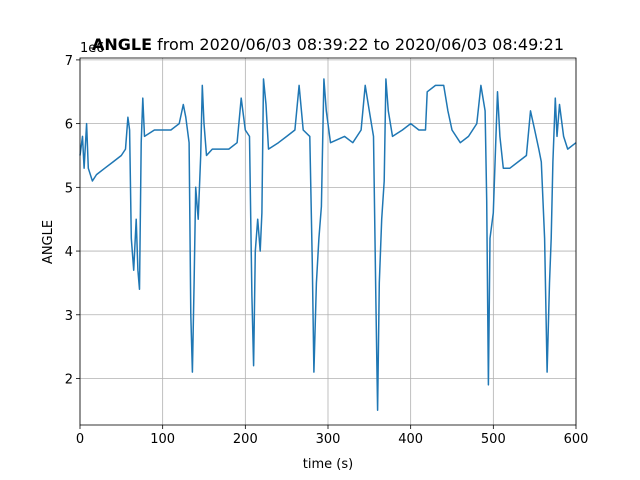 Image resolution: width=640 pixels, height=480 pixels. Describe the element at coordinates (92, 48) in the screenshot. I see `y-offset-label: 1e6` at that location.